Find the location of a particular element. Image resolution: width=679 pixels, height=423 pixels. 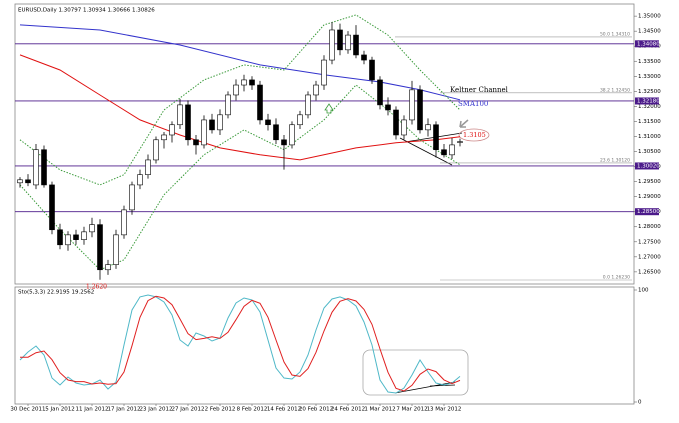

y-tick-label: 1.31500 is located at coordinates (649, 122).